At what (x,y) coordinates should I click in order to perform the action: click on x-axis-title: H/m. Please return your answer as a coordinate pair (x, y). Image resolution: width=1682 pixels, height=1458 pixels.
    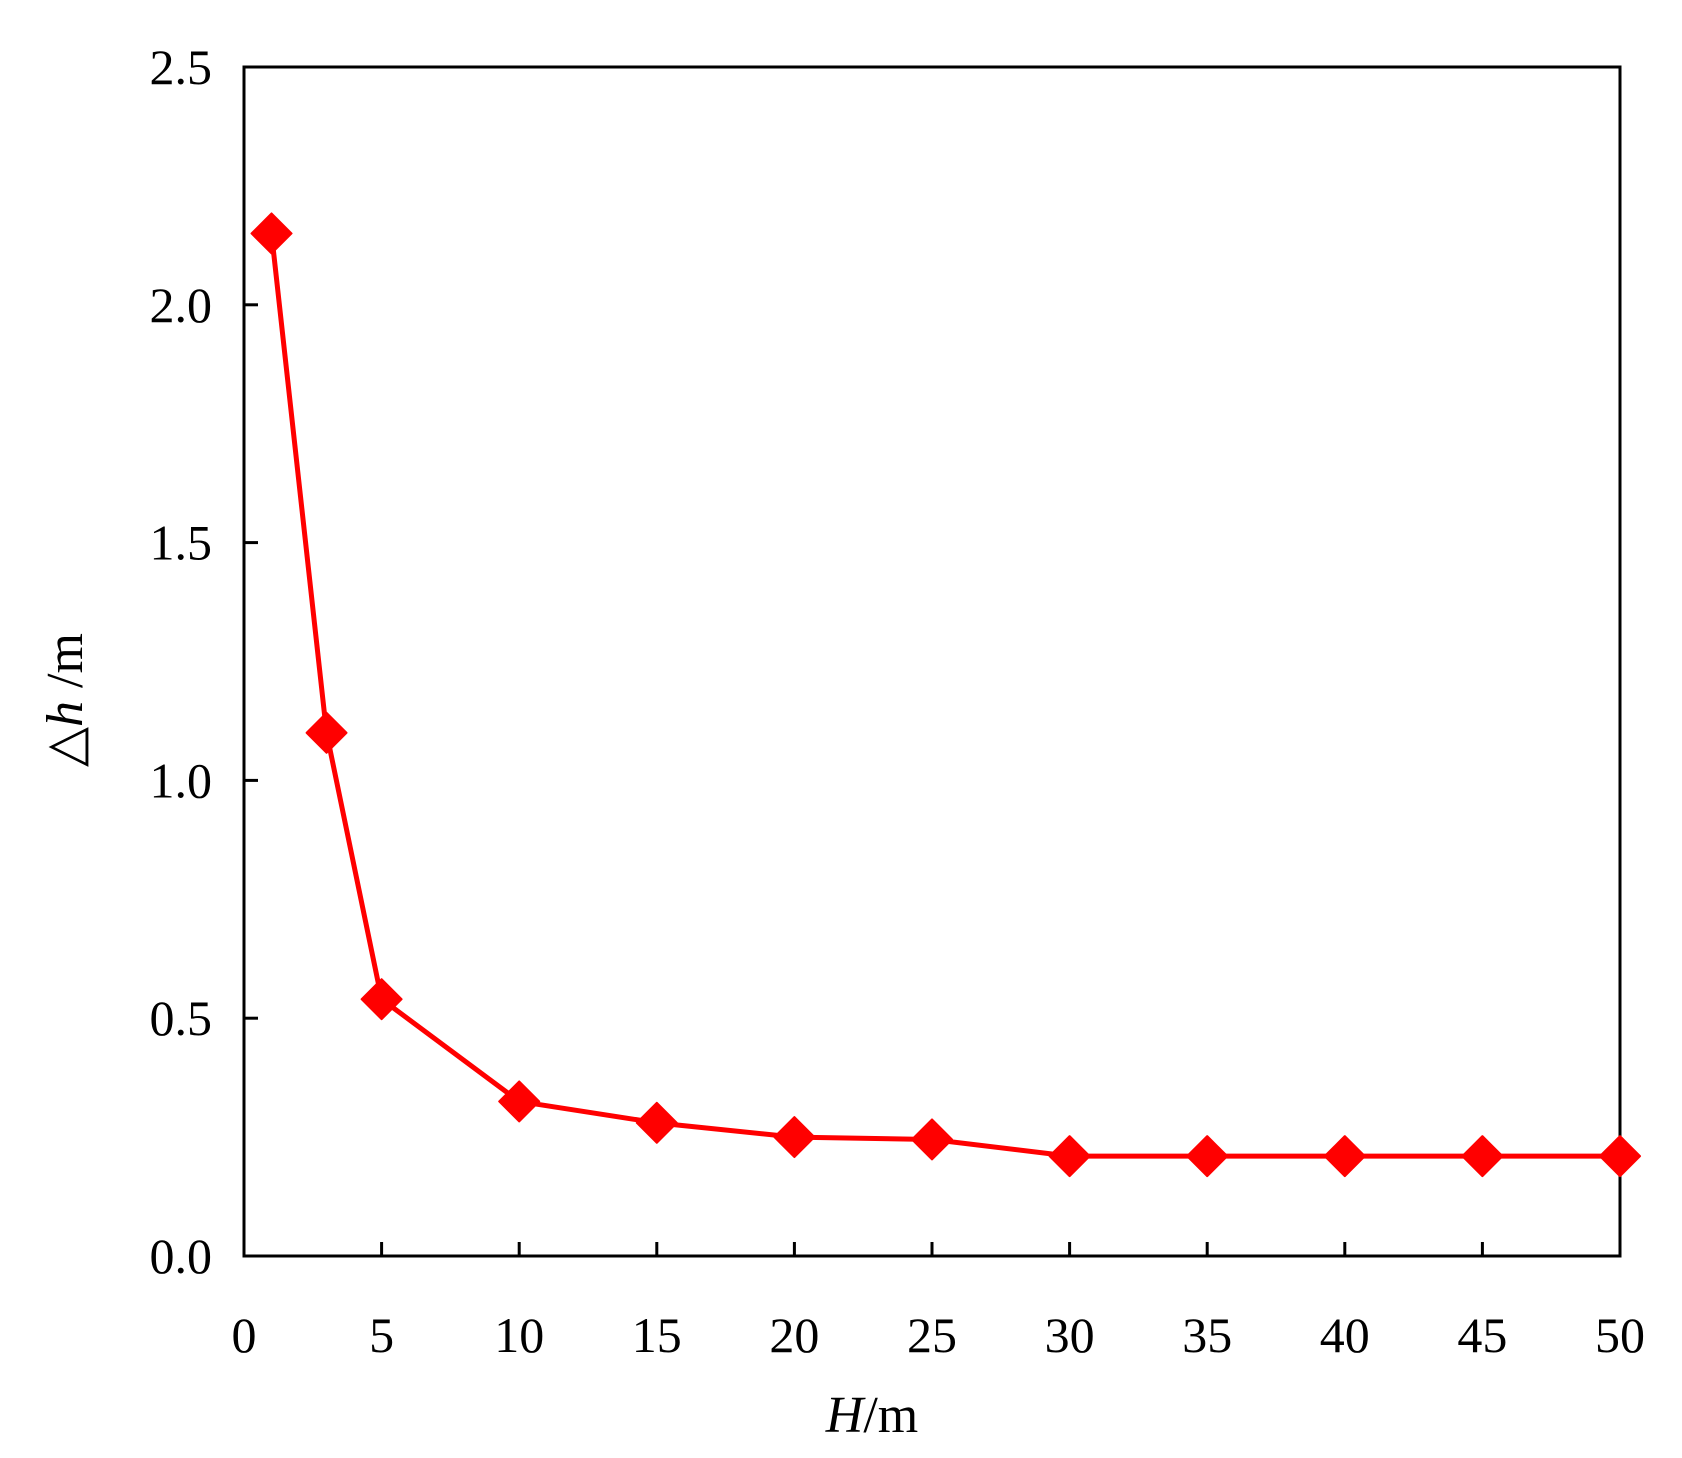
    Looking at the image, I should click on (871, 1415).